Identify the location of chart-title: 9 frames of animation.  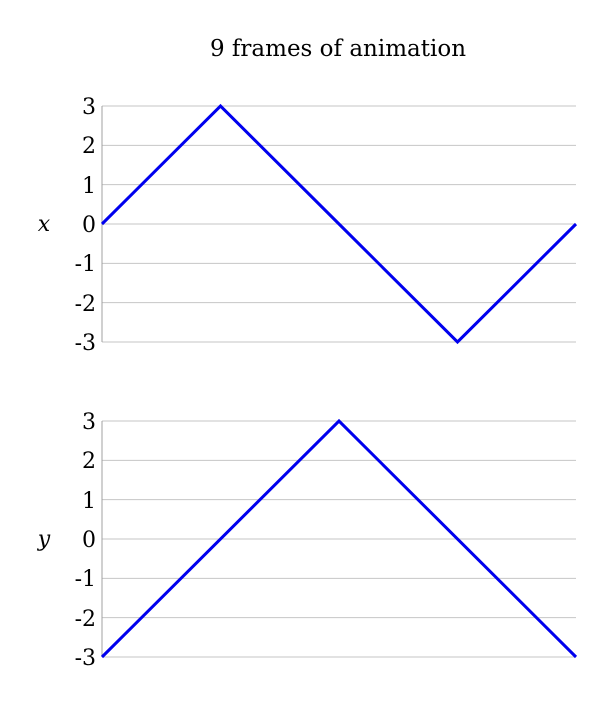
(338, 49).